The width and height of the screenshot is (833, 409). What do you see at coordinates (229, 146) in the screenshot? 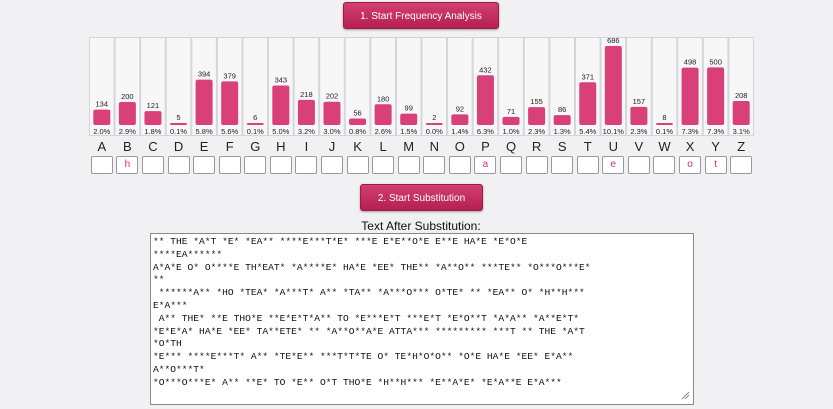
I see `cipher-letter-F: F` at bounding box center [229, 146].